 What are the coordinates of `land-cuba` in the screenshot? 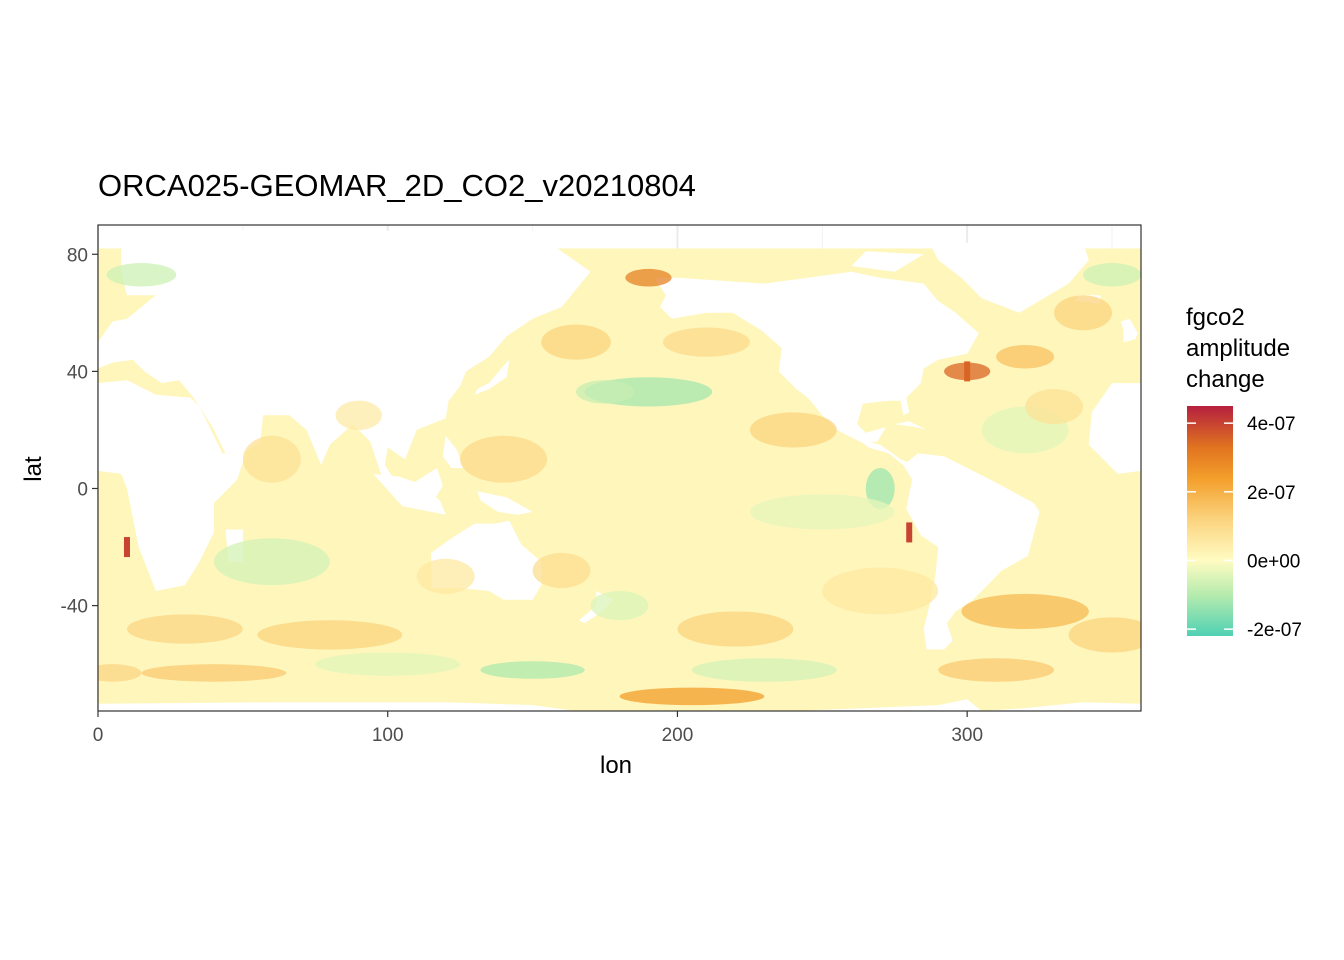 It's located at (910, 425).